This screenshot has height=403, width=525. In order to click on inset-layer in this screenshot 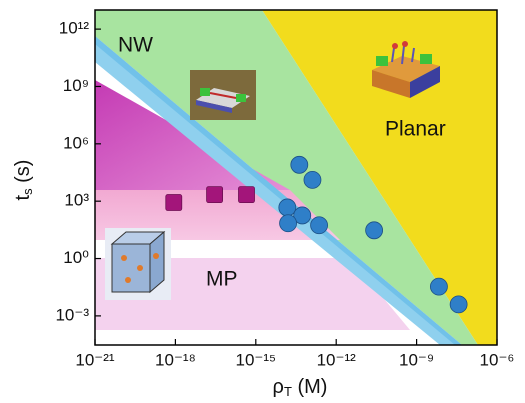, I will do `click(214, 106)`.